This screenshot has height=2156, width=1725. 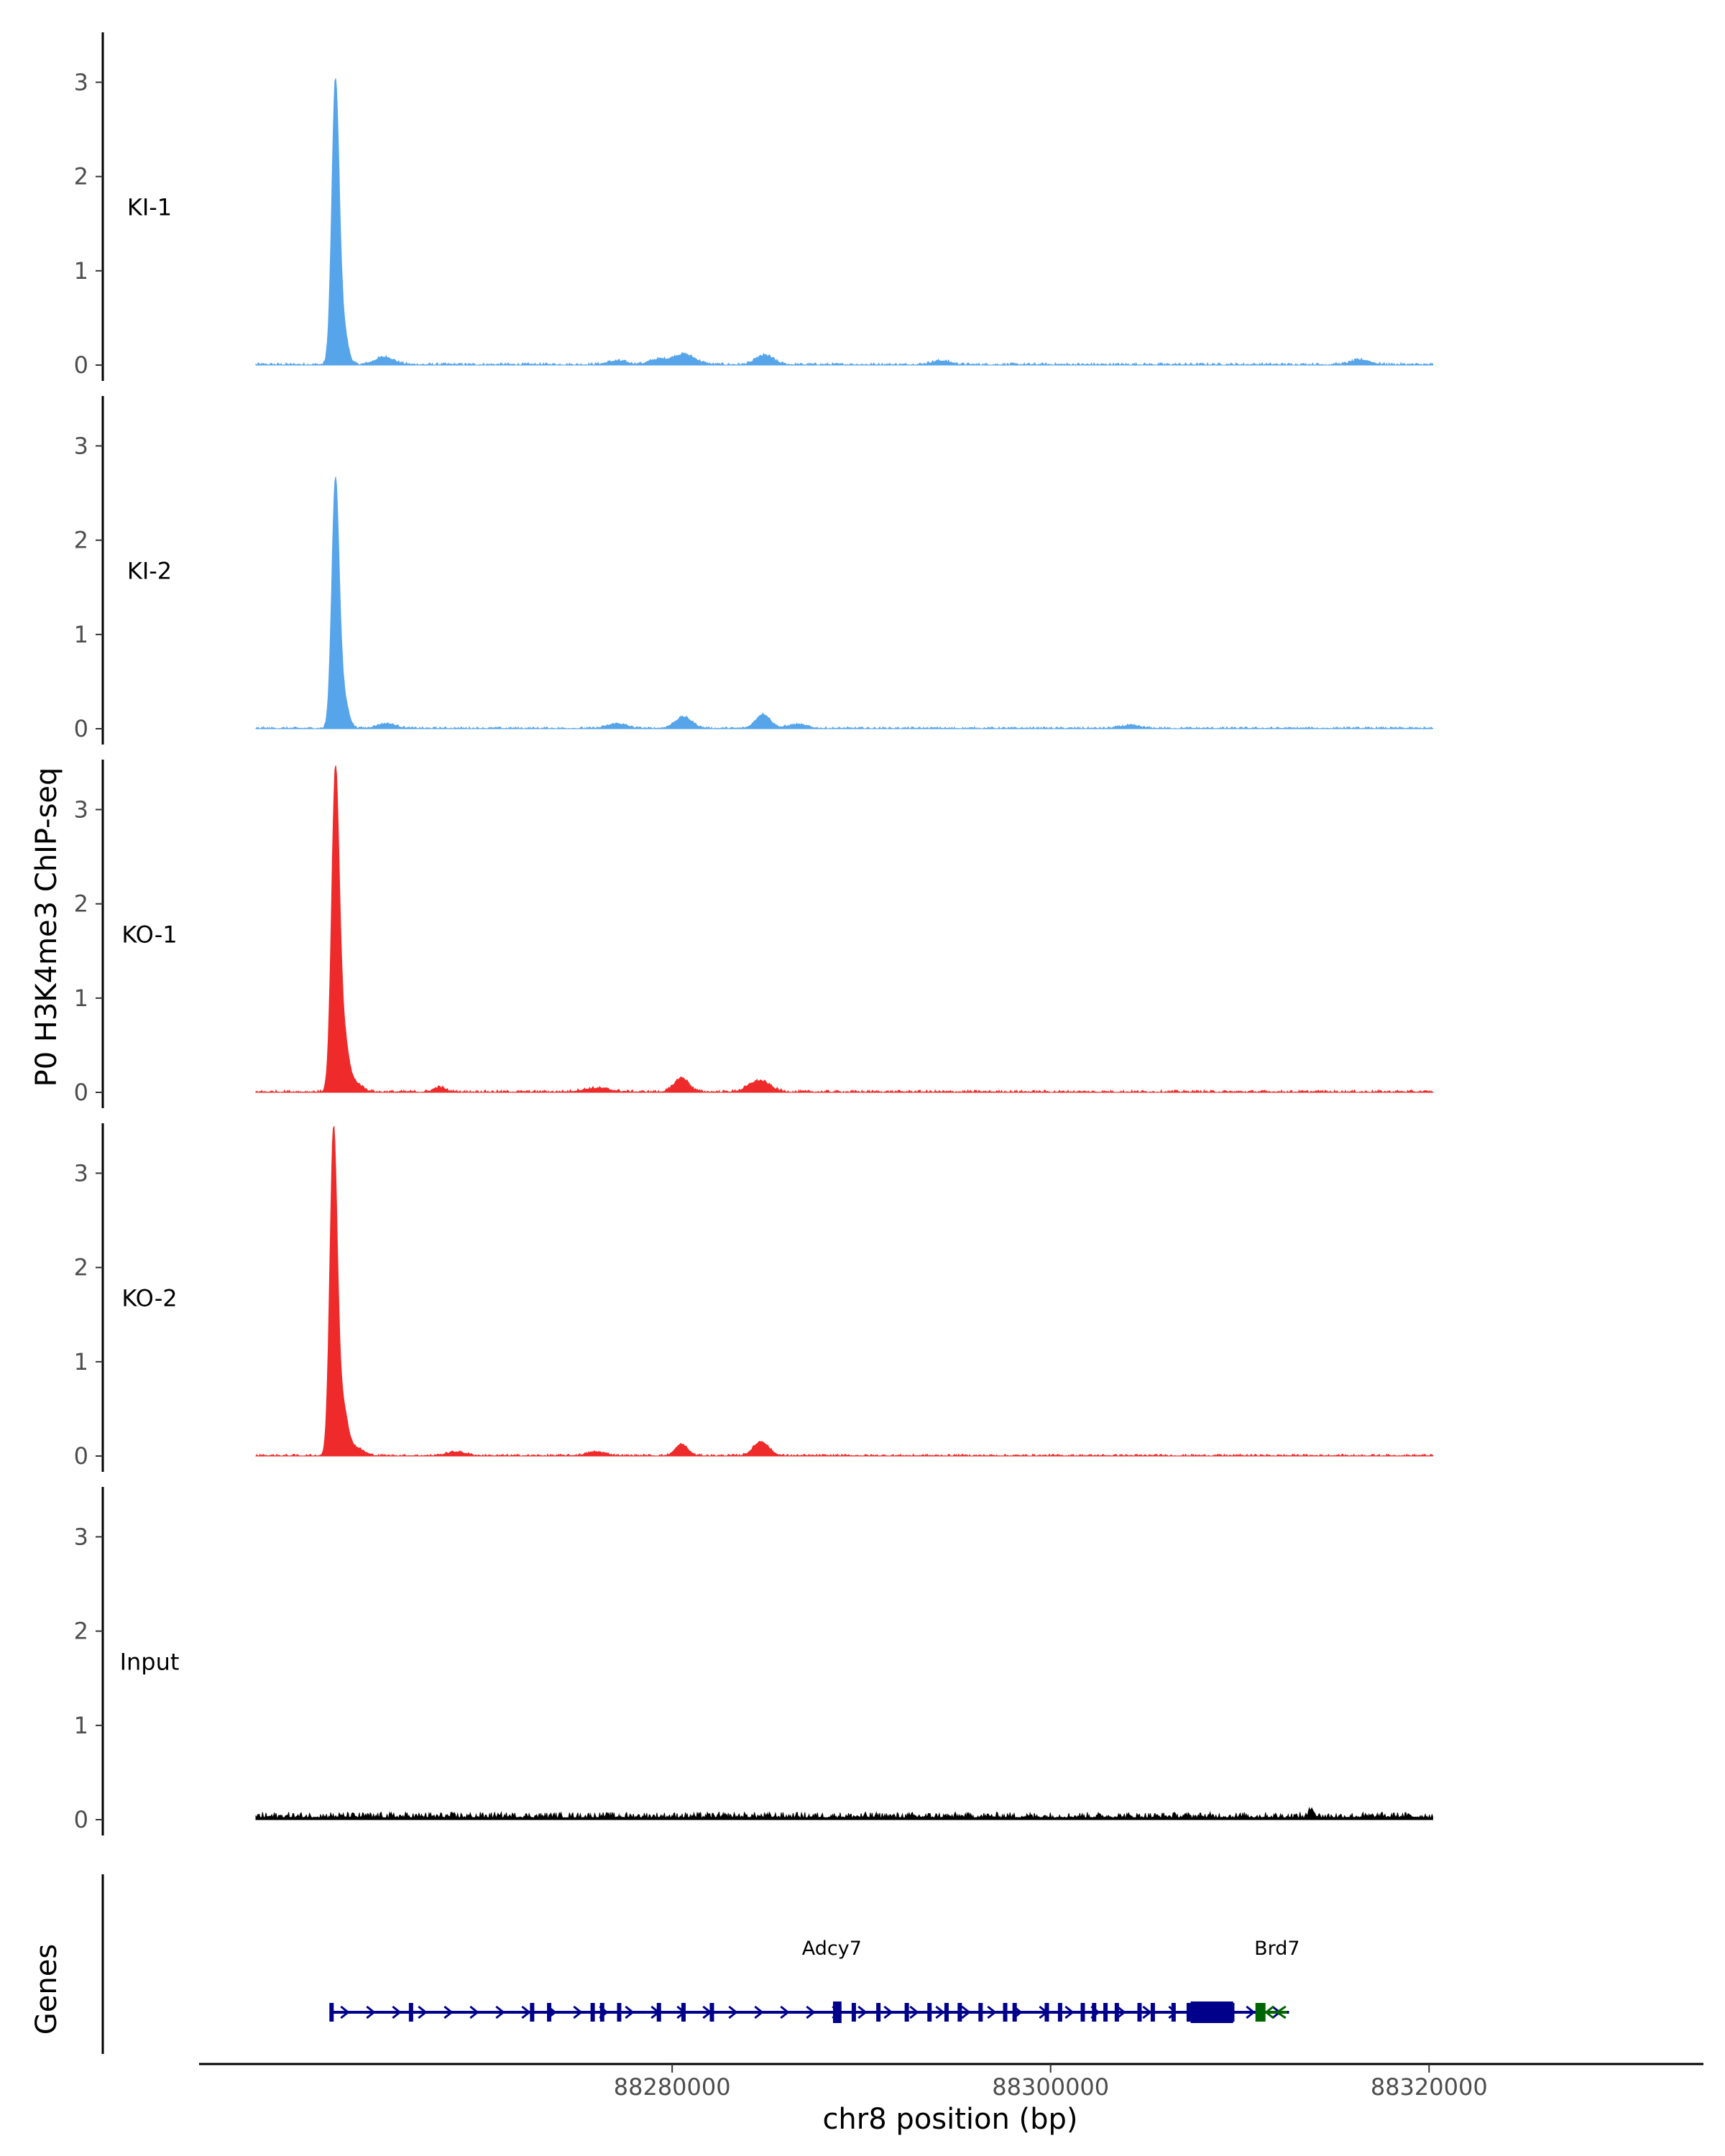 I want to click on genes-track: Adcy7 Brd7, so click(x=700, y=1964).